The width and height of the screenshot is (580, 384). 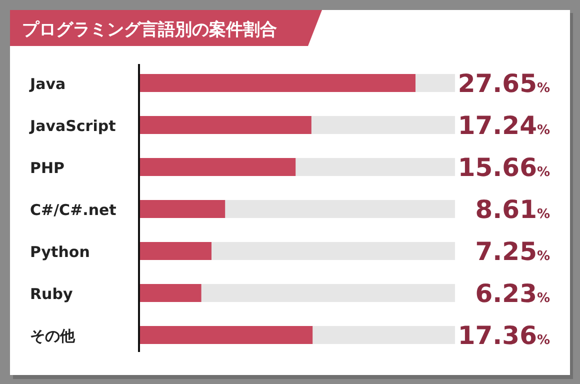 I want to click on y-tick-label: Ruby, so click(x=51, y=294).